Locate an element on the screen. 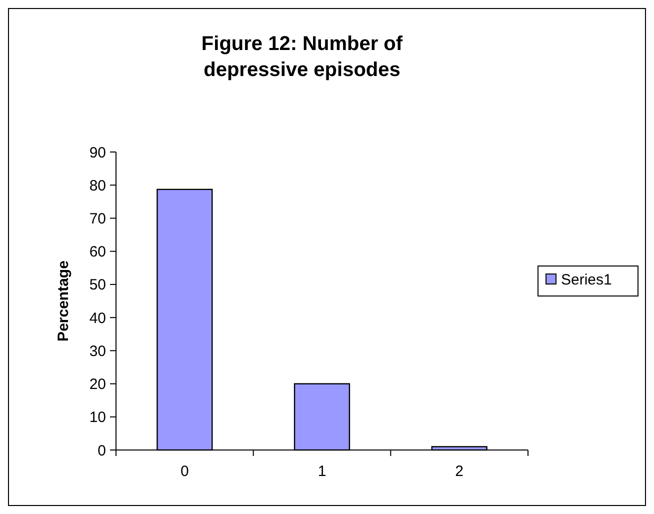  y-tick-label: 40 is located at coordinates (97, 318).